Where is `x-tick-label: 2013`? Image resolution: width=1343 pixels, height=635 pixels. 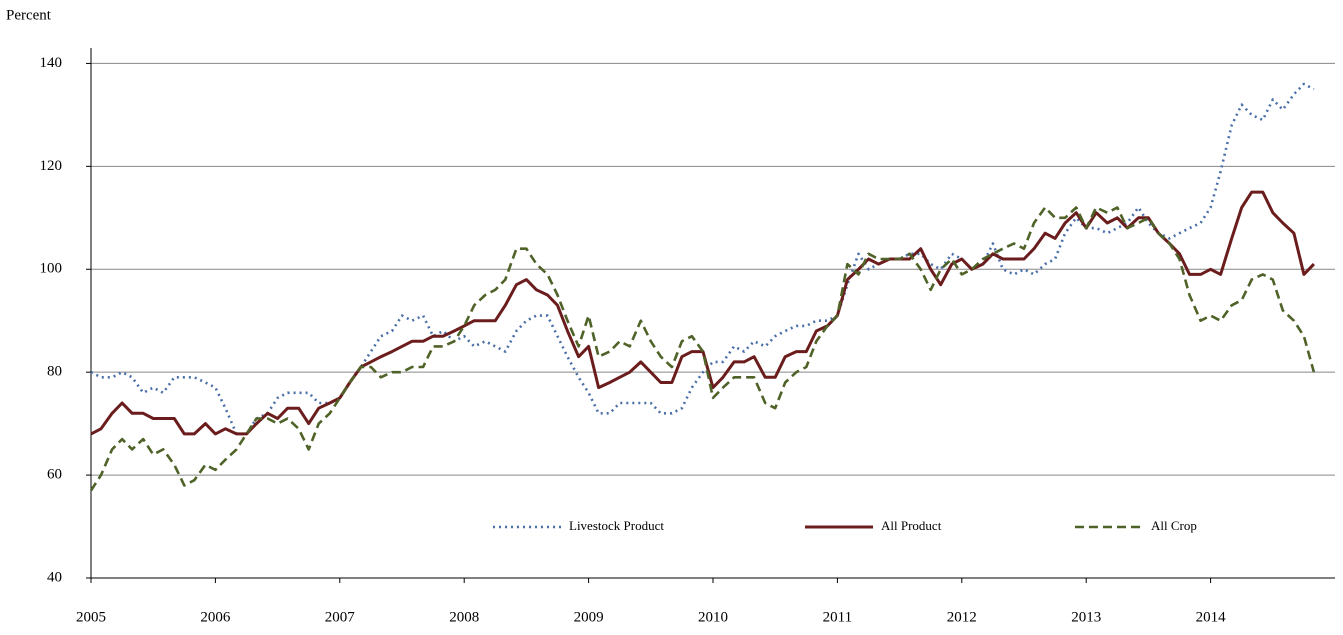
x-tick-label: 2013 is located at coordinates (1086, 617).